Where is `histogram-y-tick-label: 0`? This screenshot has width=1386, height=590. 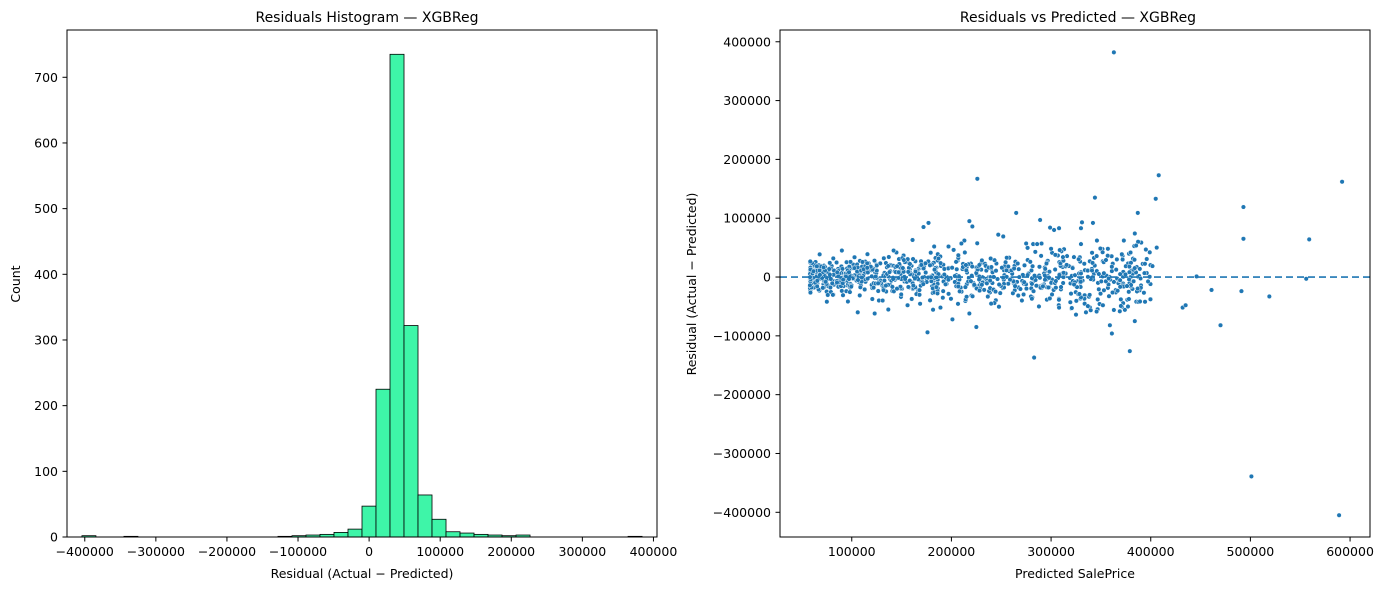 histogram-y-tick-label: 0 is located at coordinates (54, 537).